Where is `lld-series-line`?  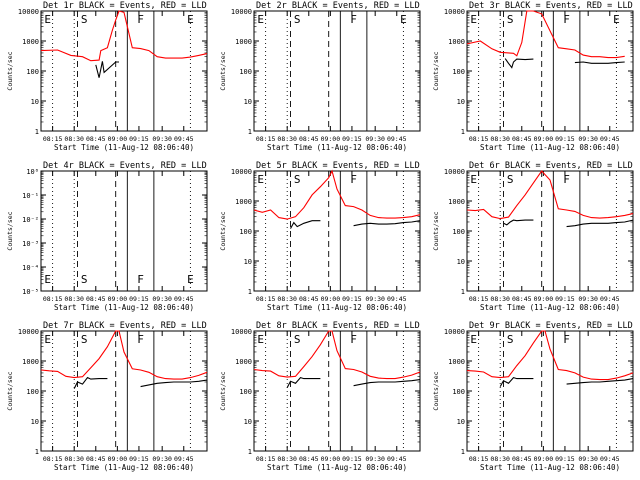
lld-series-line is located at coordinates (545, 34).